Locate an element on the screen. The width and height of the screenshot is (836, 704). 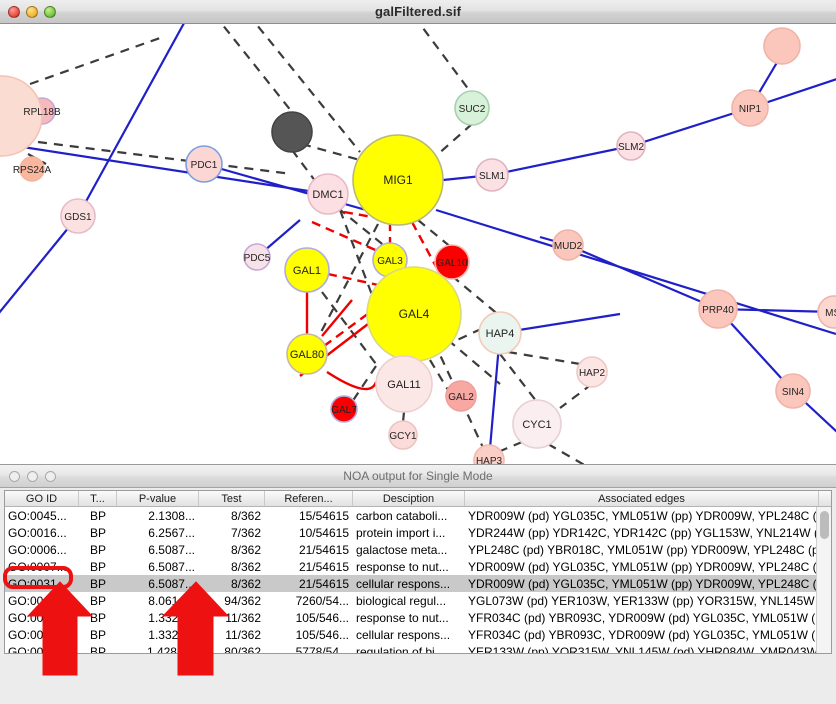
network-node-gal11 is located at coordinates (404, 384).